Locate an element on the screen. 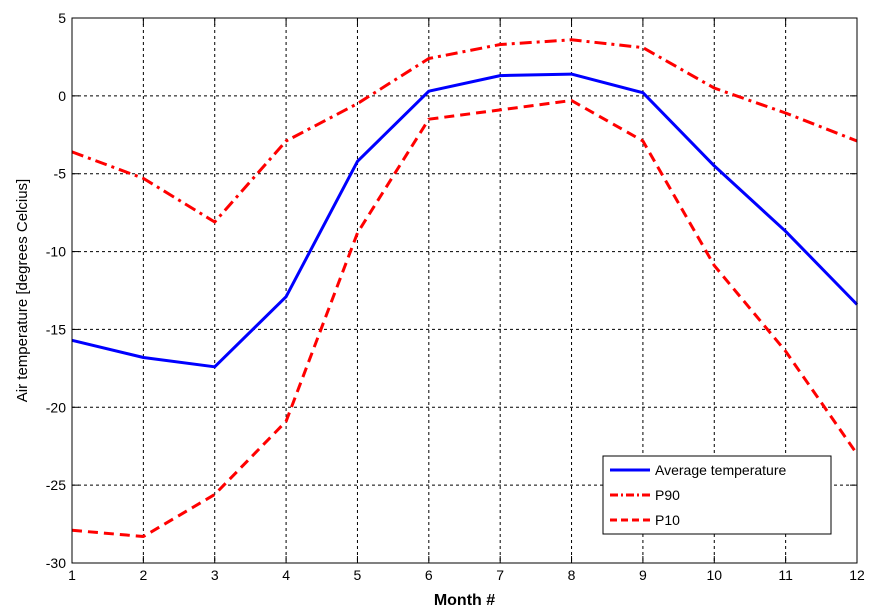 The height and width of the screenshot is (610, 870). y-tick-label: -5 is located at coordinates (60, 174).